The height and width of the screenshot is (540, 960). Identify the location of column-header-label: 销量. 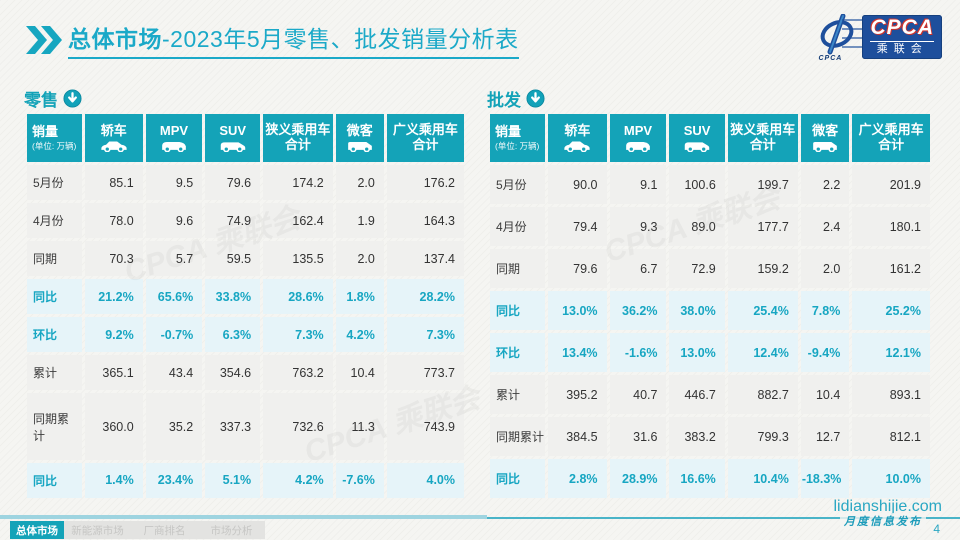
(45, 131).